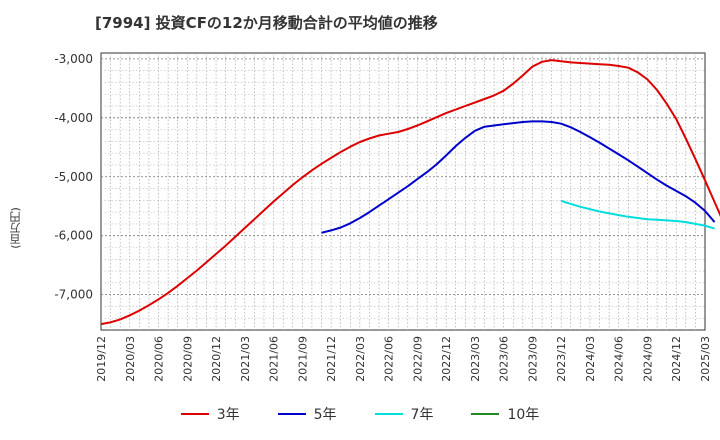 This screenshot has height=440, width=720. Describe the element at coordinates (360, 414) in the screenshot. I see `chart-legend: 3年 5年 7年 10年` at that location.